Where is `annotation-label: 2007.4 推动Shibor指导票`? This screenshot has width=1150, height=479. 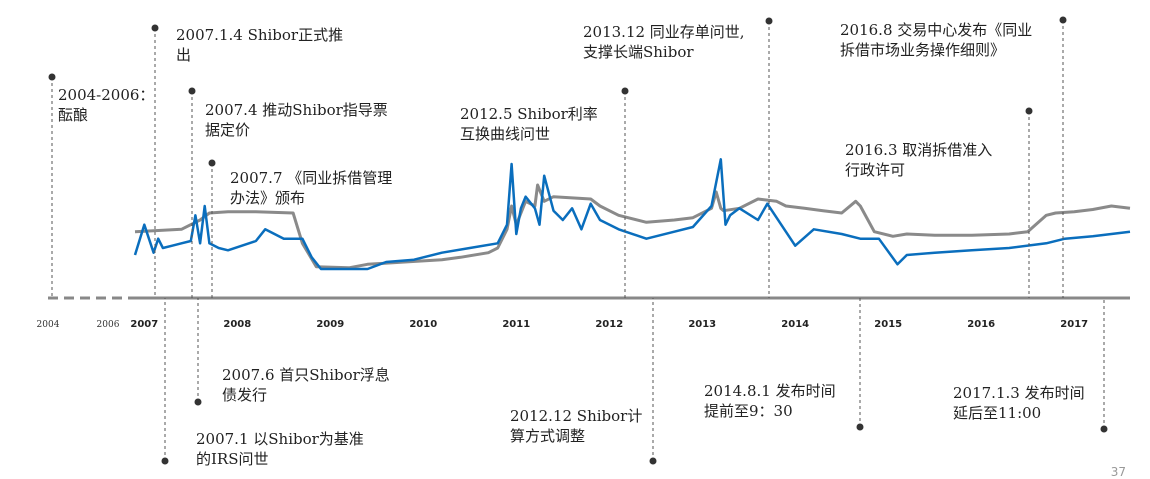 annotation-label: 2007.4 推动Shibor指导票 is located at coordinates (296, 110).